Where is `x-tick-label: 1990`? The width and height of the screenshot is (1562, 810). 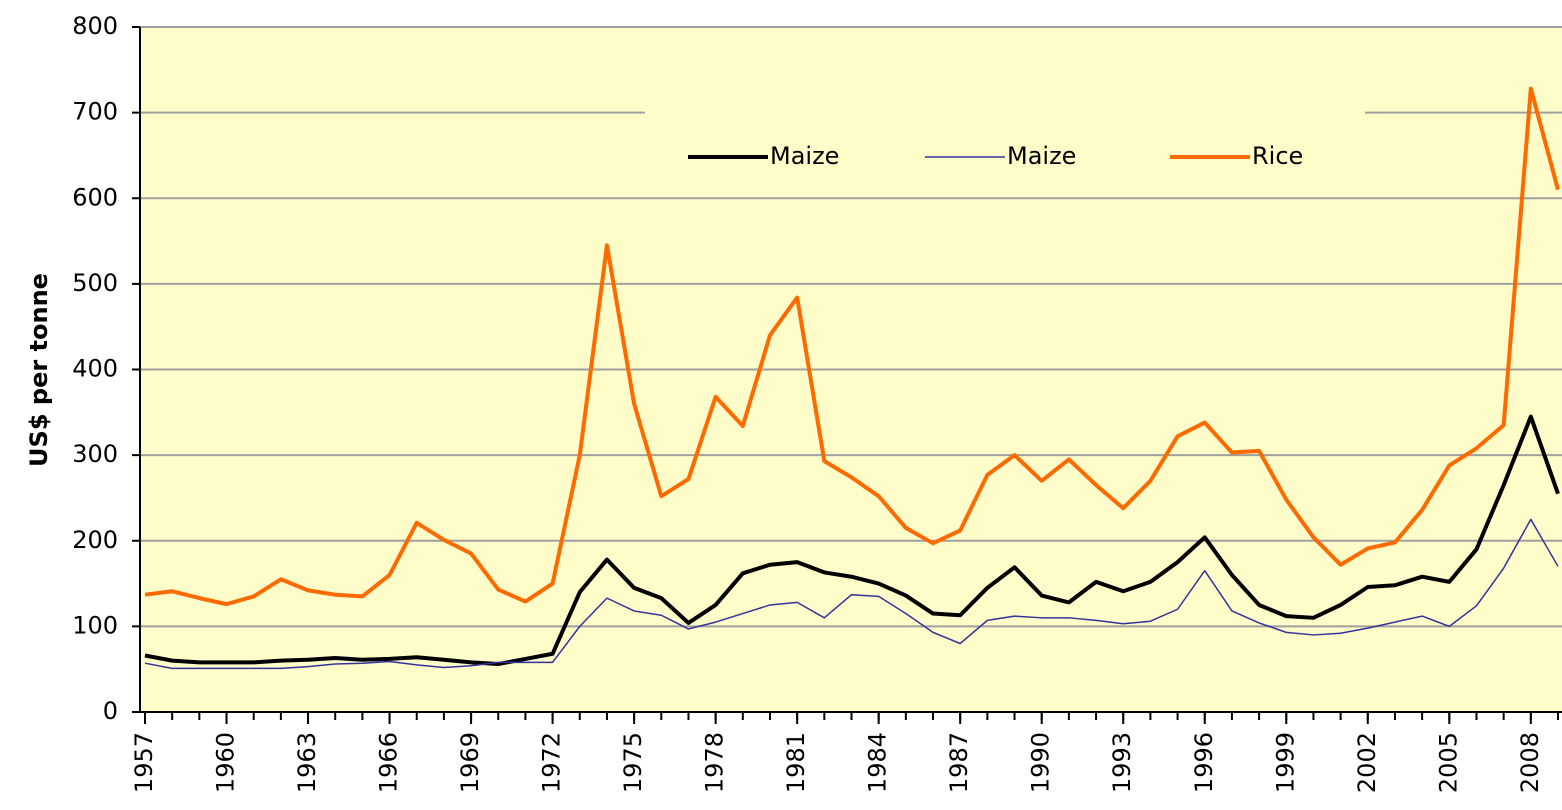 x-tick-label: 1990 is located at coordinates (1041, 762).